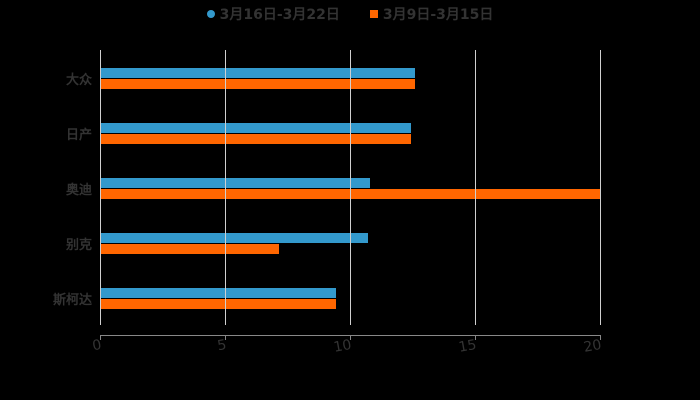  I want to click on y-axis-label: 大众, so click(78, 80).